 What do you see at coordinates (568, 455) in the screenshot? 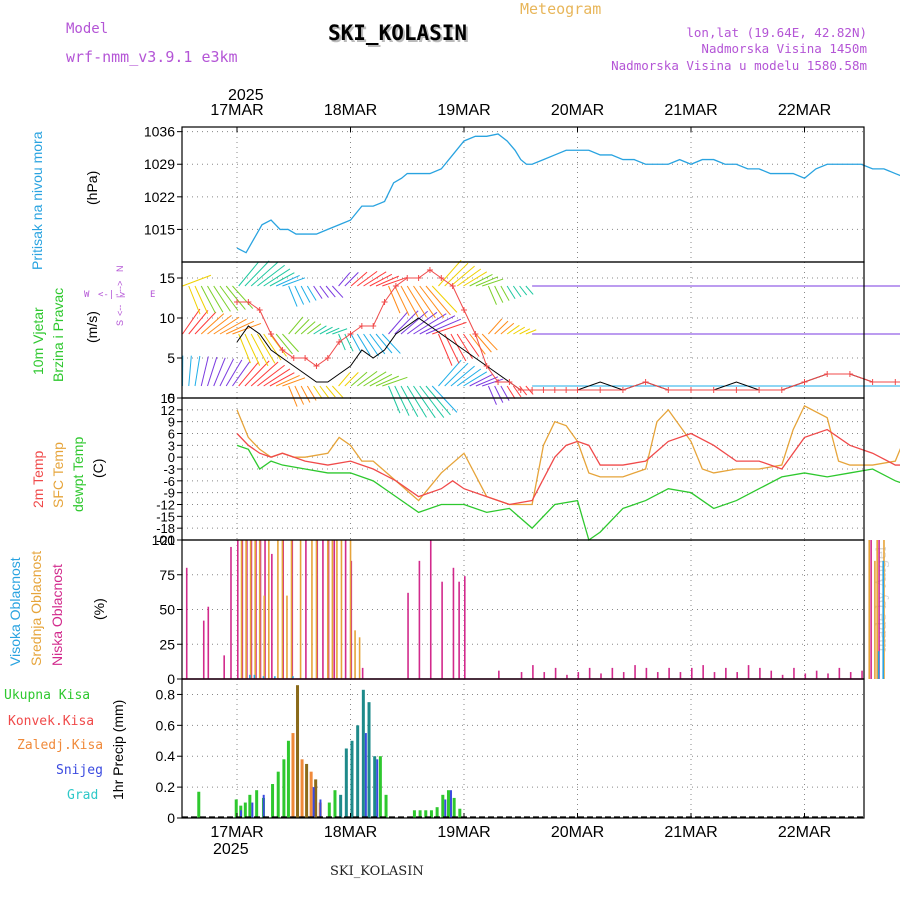
I see `sfc-temp-line` at bounding box center [568, 455].